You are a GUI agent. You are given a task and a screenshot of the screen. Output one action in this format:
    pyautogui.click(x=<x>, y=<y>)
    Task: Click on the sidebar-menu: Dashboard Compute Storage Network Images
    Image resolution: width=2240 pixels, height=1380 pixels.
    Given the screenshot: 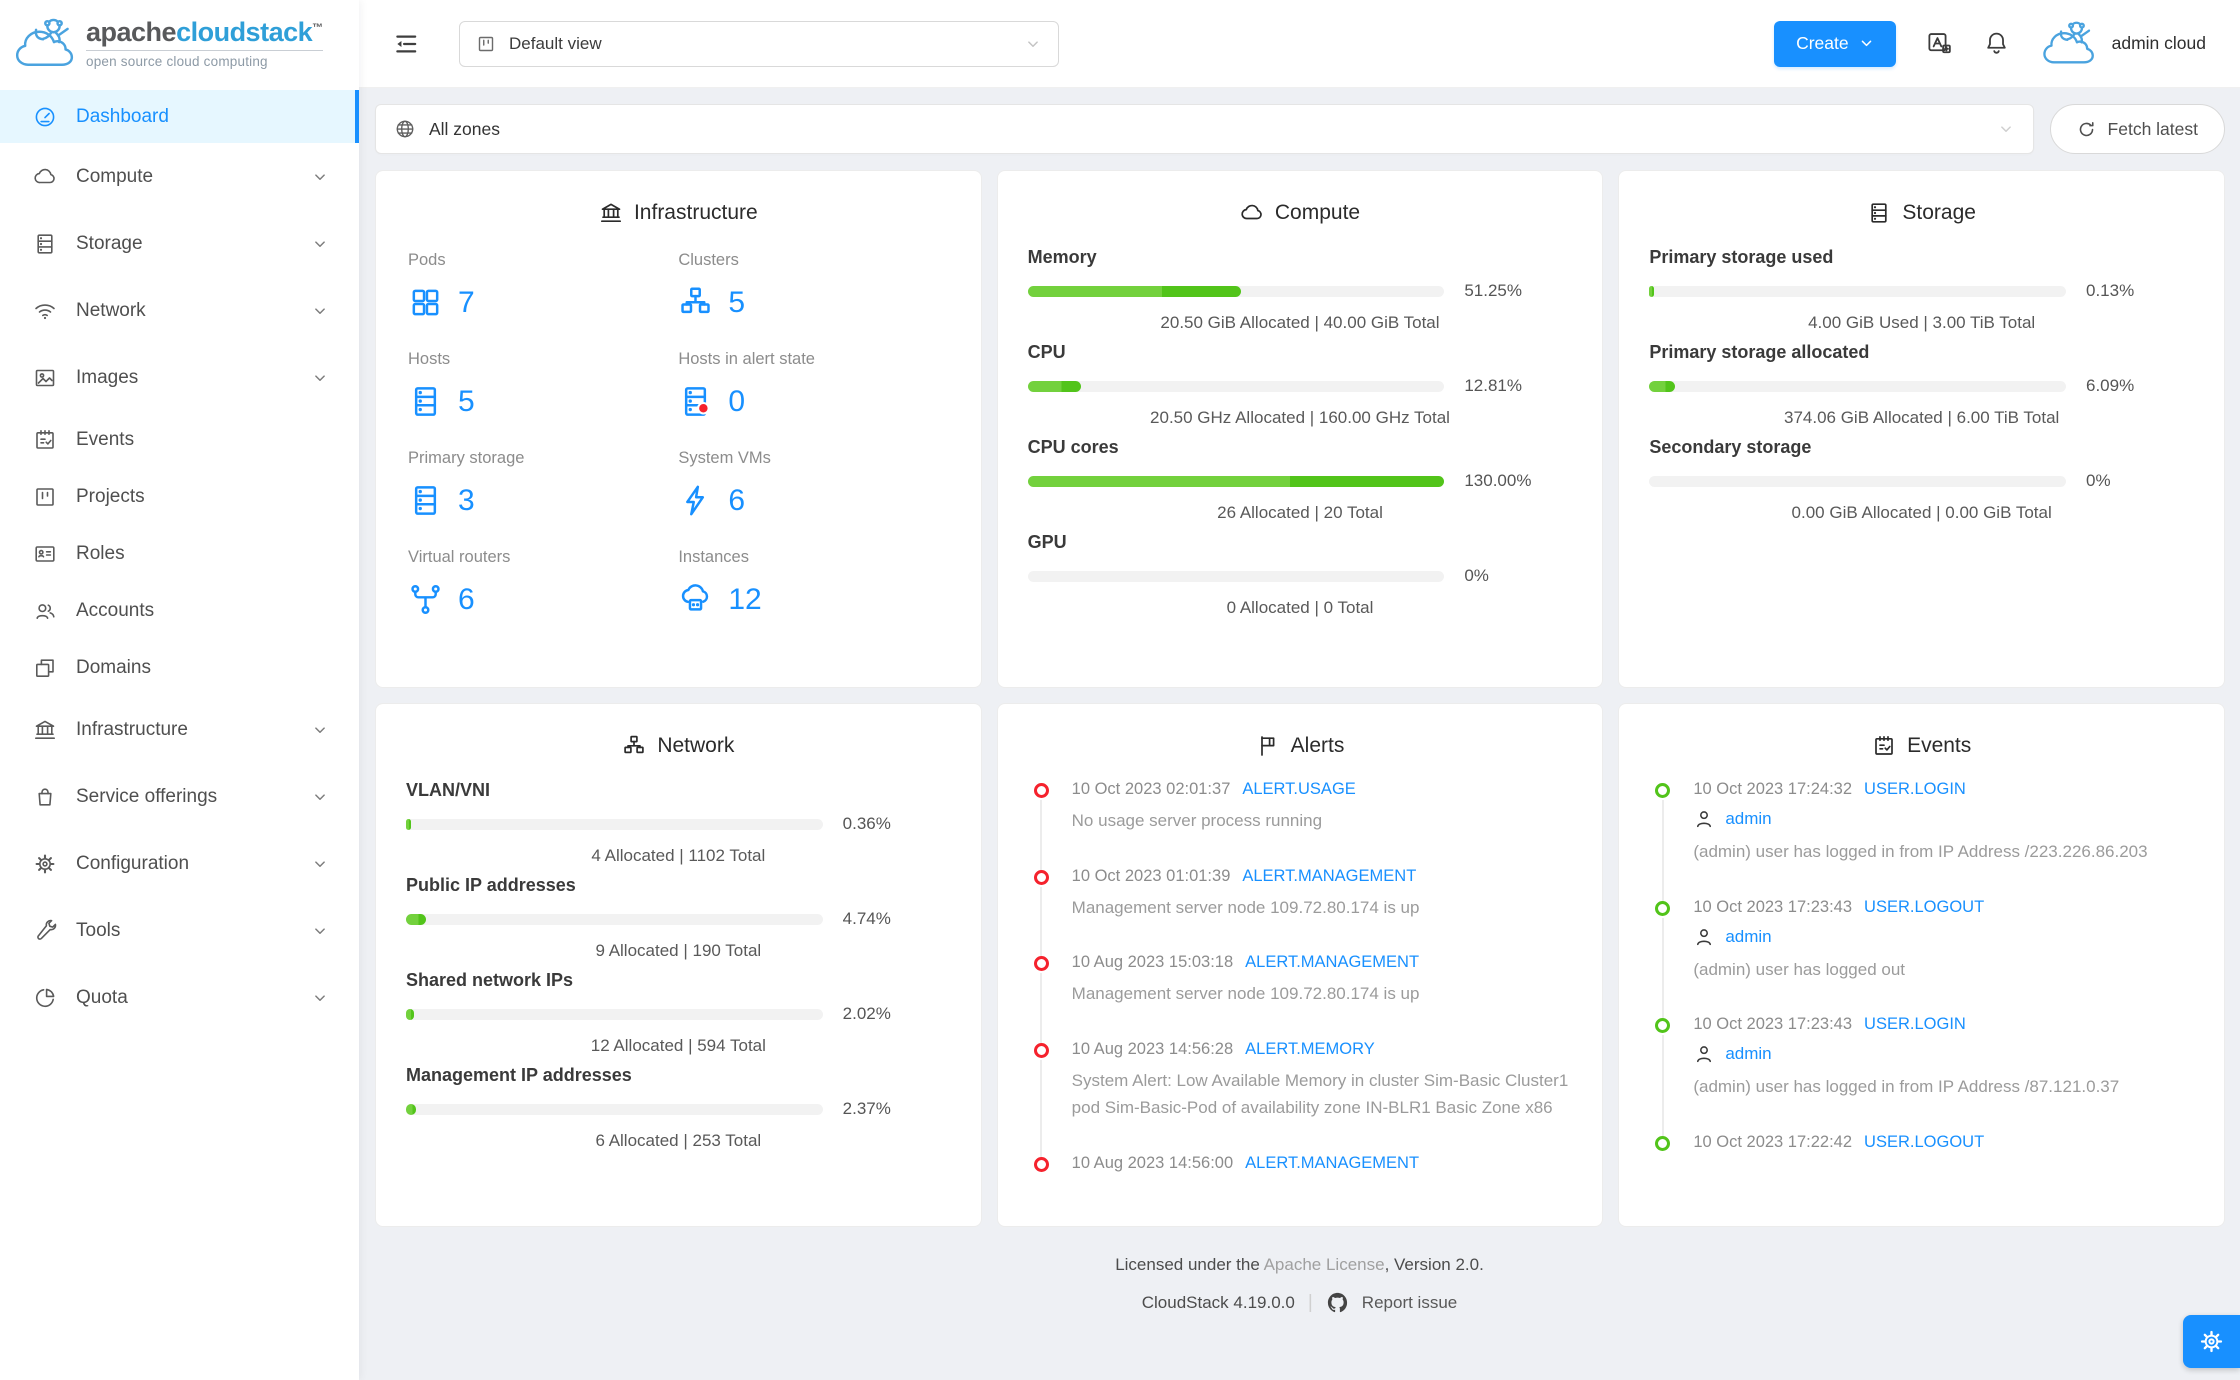 What is the action you would take?
    pyautogui.click(x=179, y=559)
    